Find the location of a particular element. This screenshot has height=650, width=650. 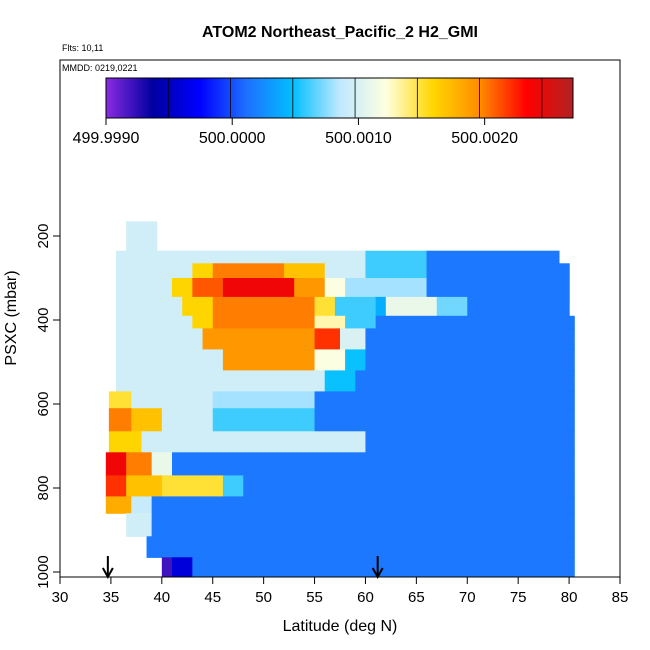

x-tick-label: 35 is located at coordinates (111, 597).